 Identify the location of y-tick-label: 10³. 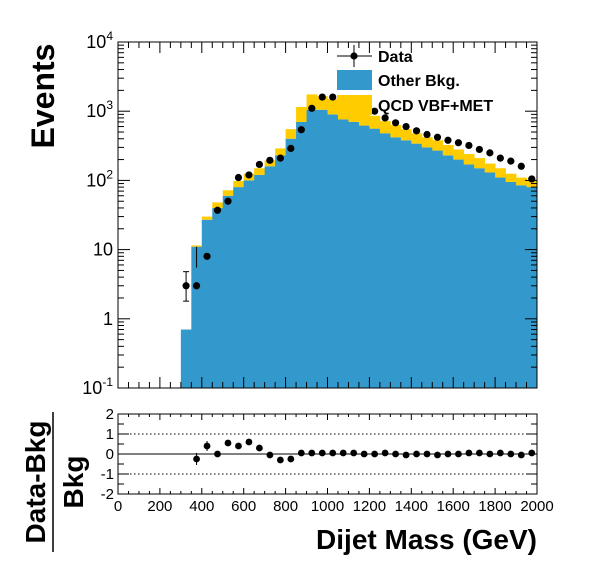
(99, 109).